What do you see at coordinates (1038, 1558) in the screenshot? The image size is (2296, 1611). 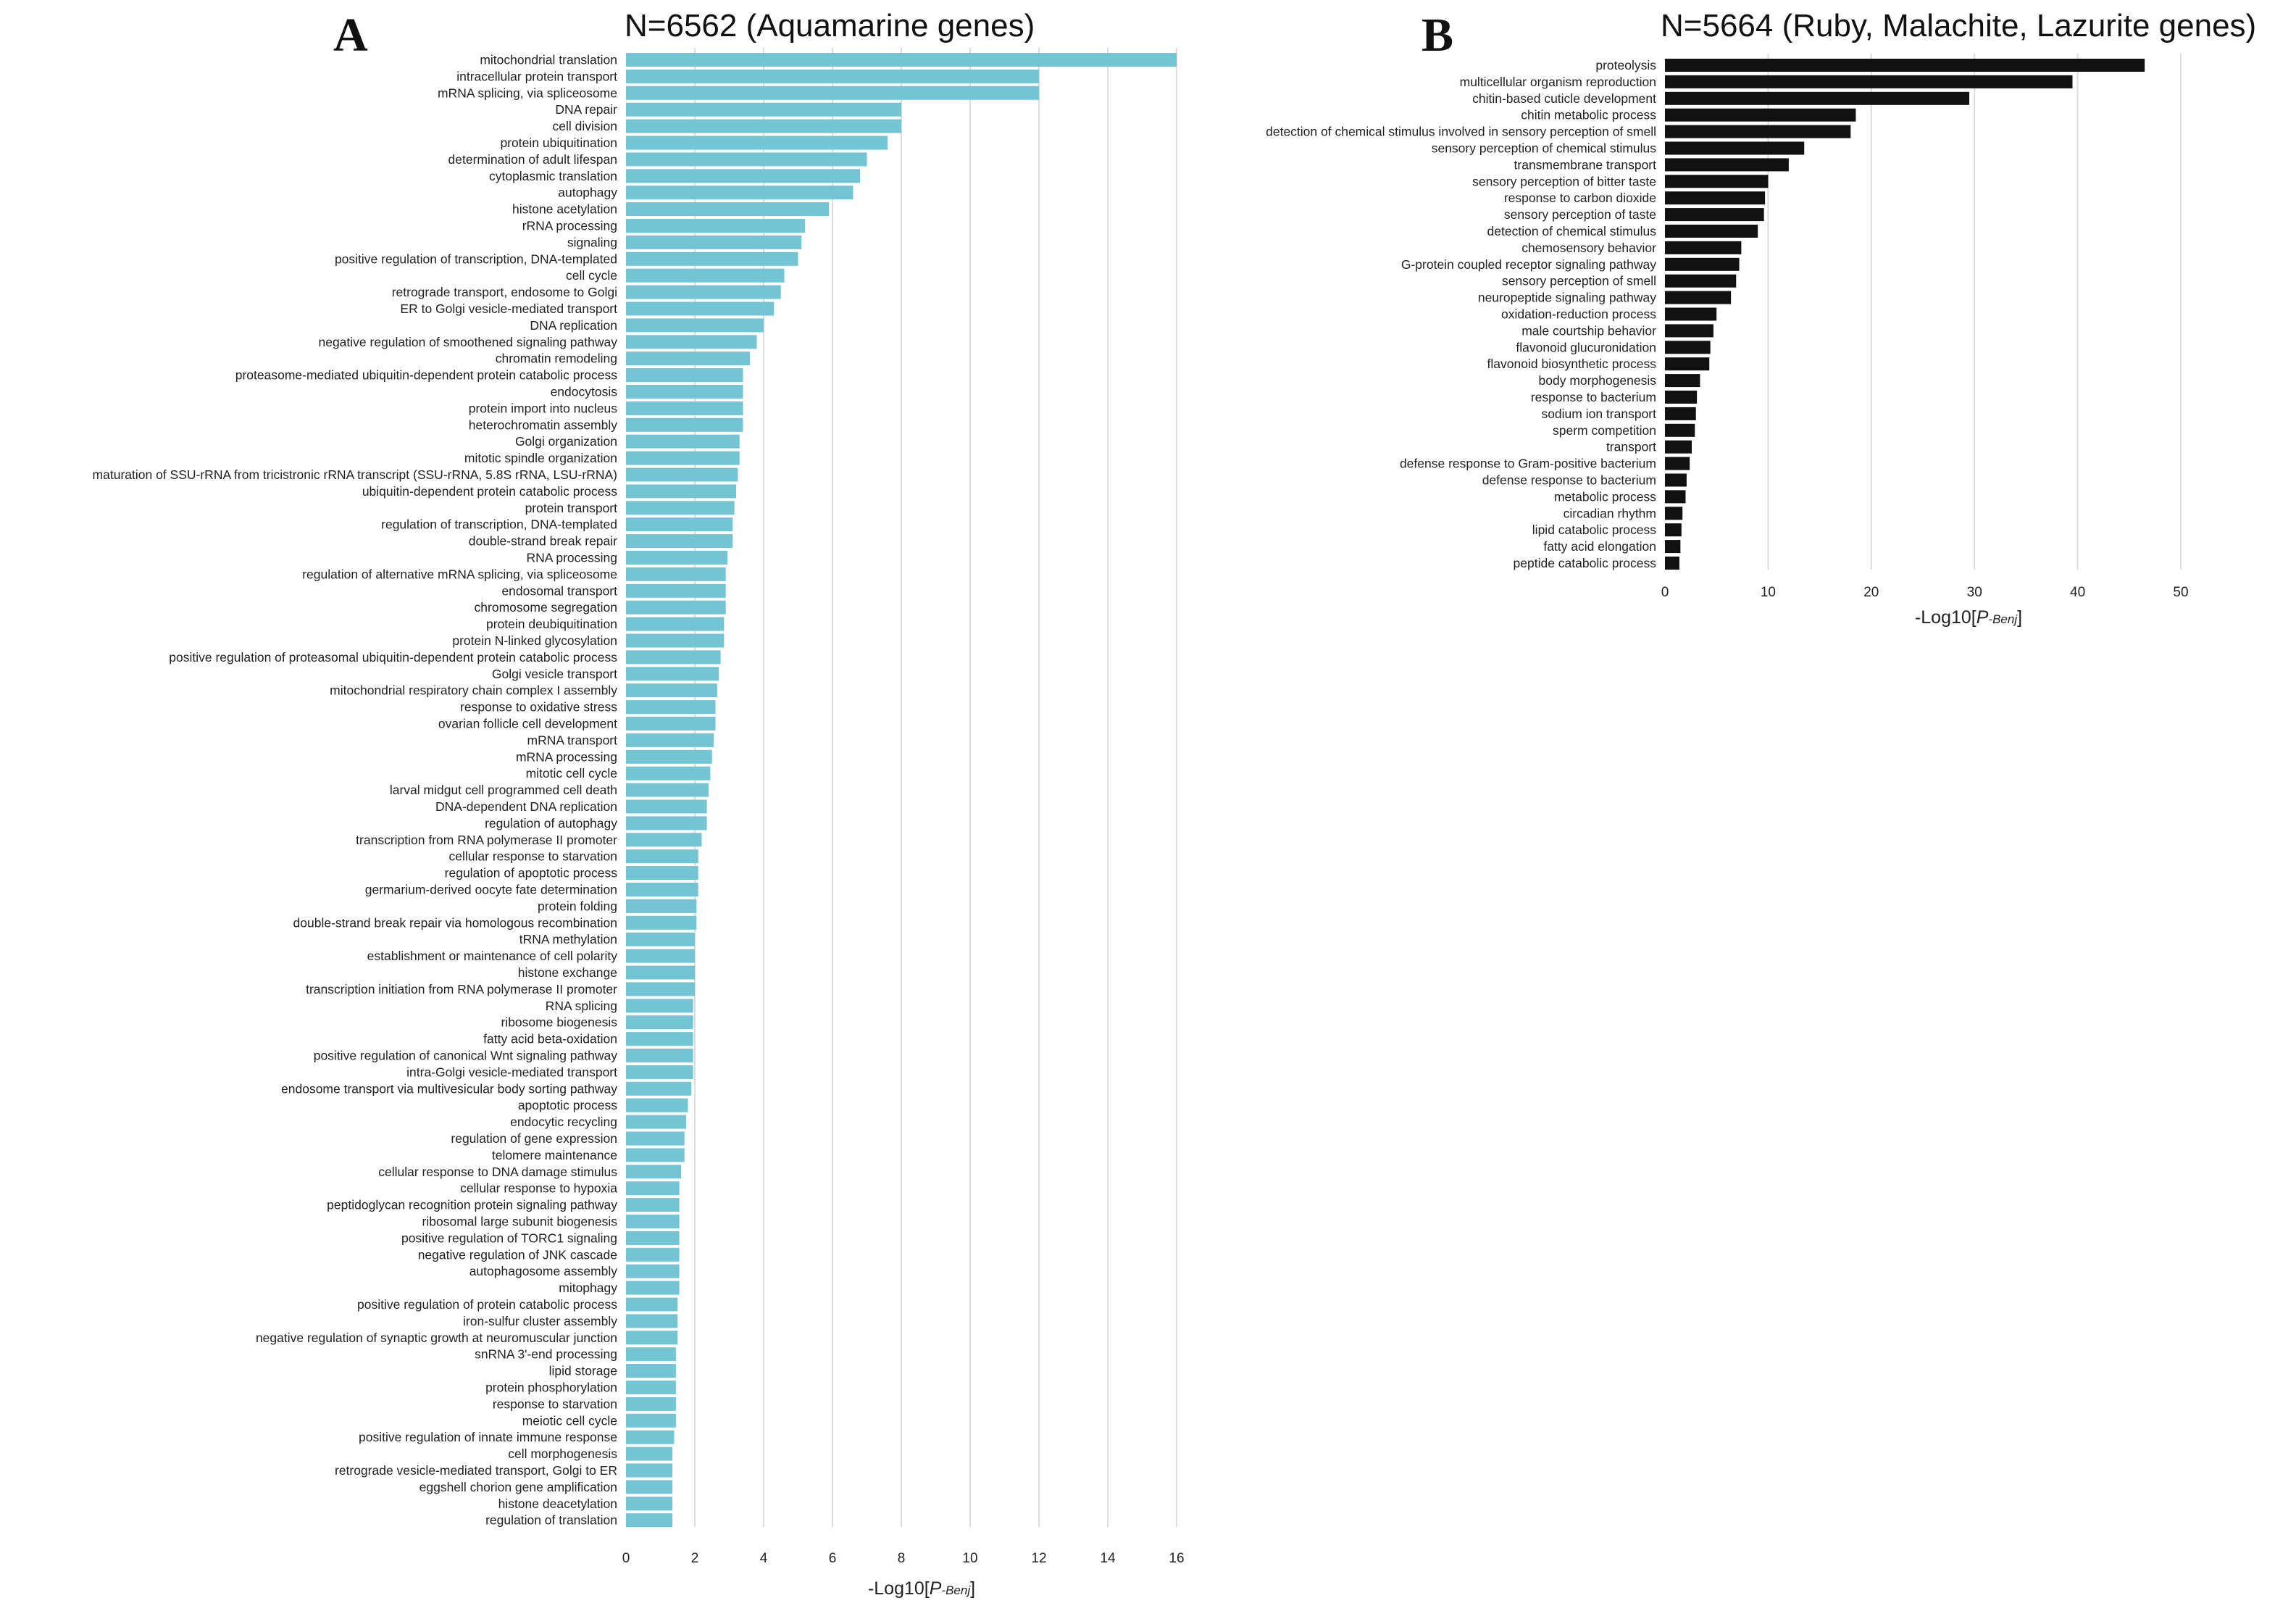 I see `panel-a-x-tick-label: 12` at bounding box center [1038, 1558].